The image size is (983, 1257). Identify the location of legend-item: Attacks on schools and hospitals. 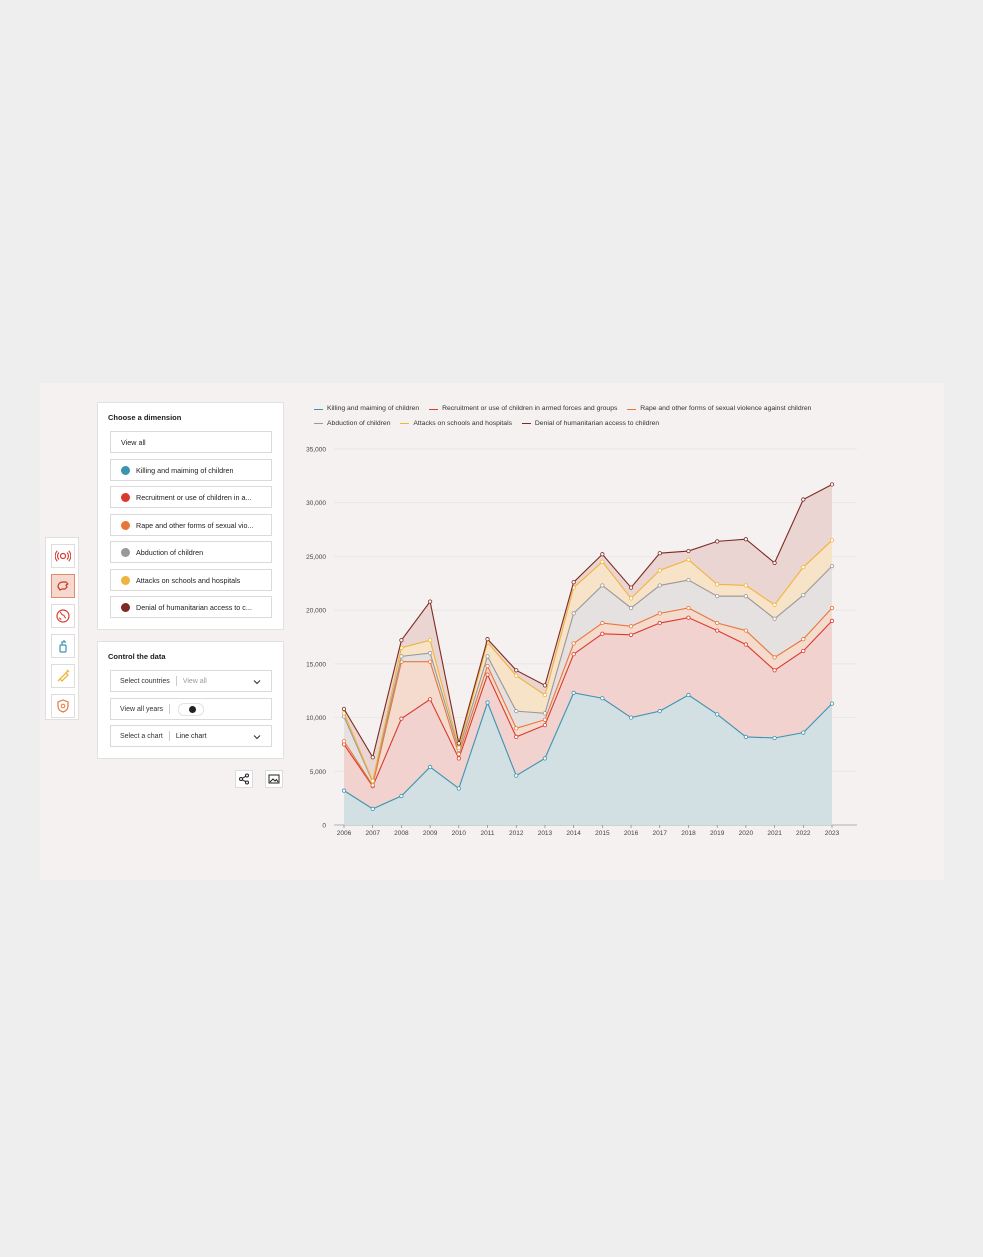
(456, 424).